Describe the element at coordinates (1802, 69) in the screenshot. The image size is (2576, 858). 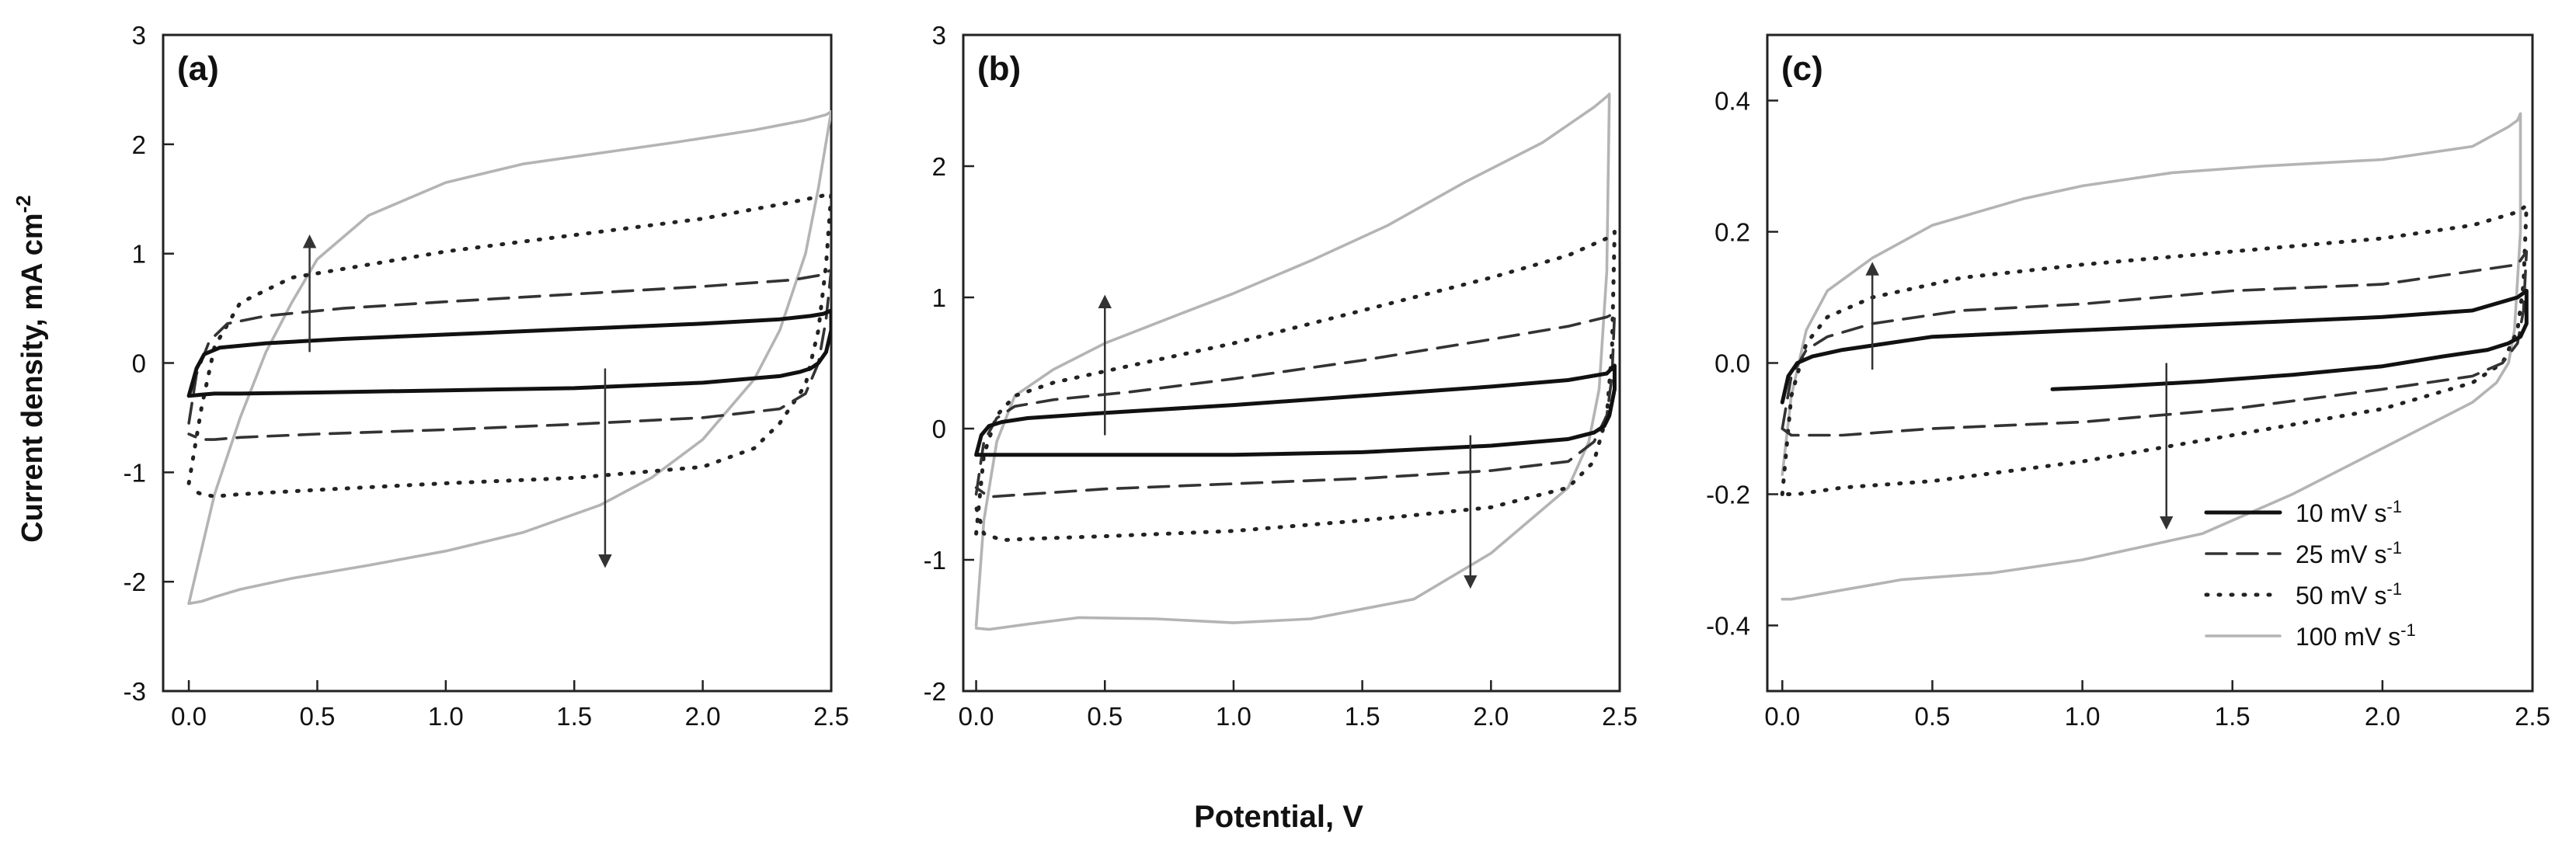
I see `panel-label: (c)` at that location.